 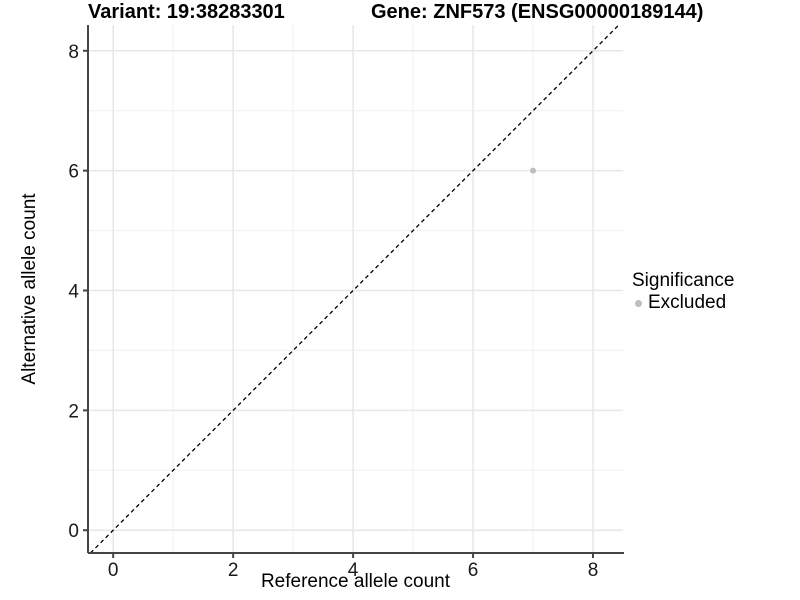 I want to click on y-tick-label: 2, so click(x=73, y=411).